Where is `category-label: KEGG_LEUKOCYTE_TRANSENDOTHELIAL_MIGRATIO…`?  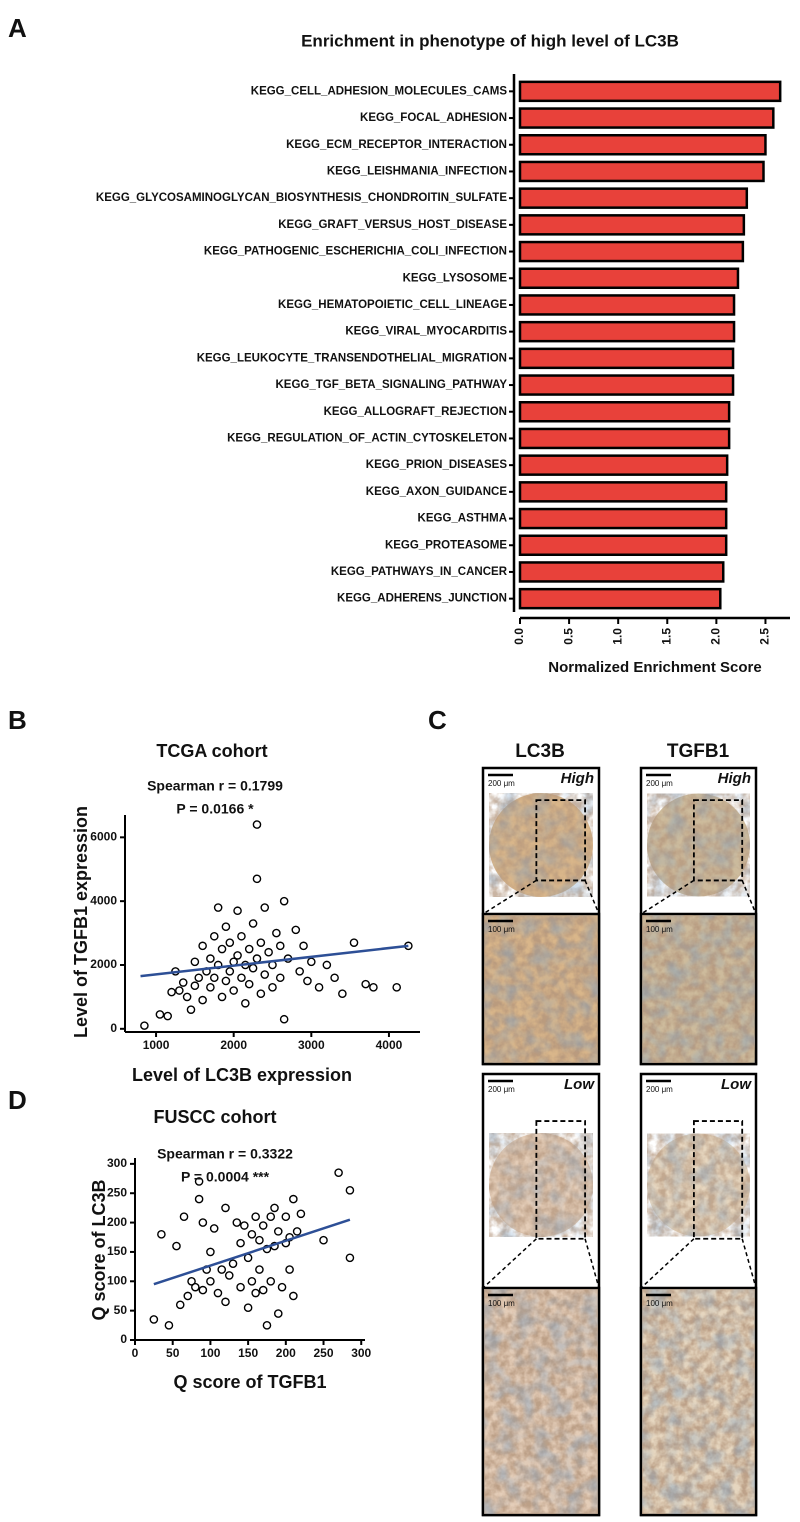
category-label: KEGG_LEUKOCYTE_TRANSENDOTHELIAL_MIGRATIO… is located at coordinates (352, 358).